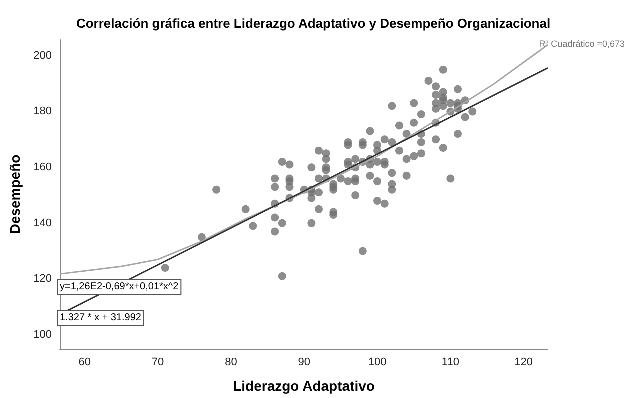 This screenshot has height=398, width=627. I want to click on x-tick-label: 120, so click(524, 362).